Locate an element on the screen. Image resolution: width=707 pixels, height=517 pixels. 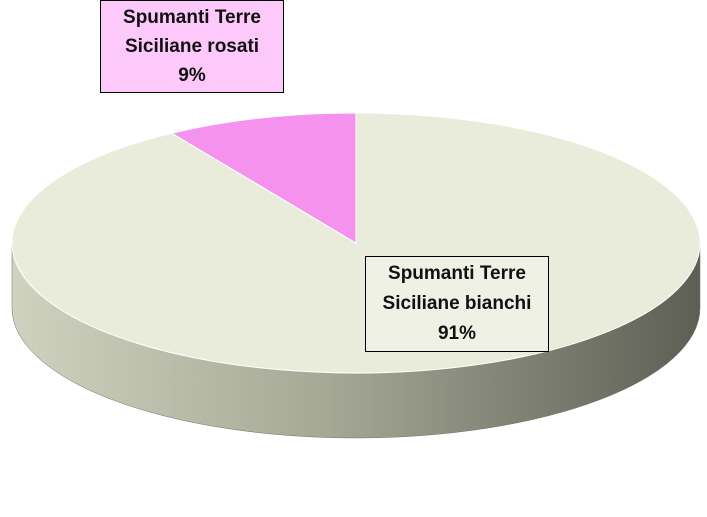
data-label-box: Spumanti Terre Siciliane bianchi 91% is located at coordinates (457, 304).